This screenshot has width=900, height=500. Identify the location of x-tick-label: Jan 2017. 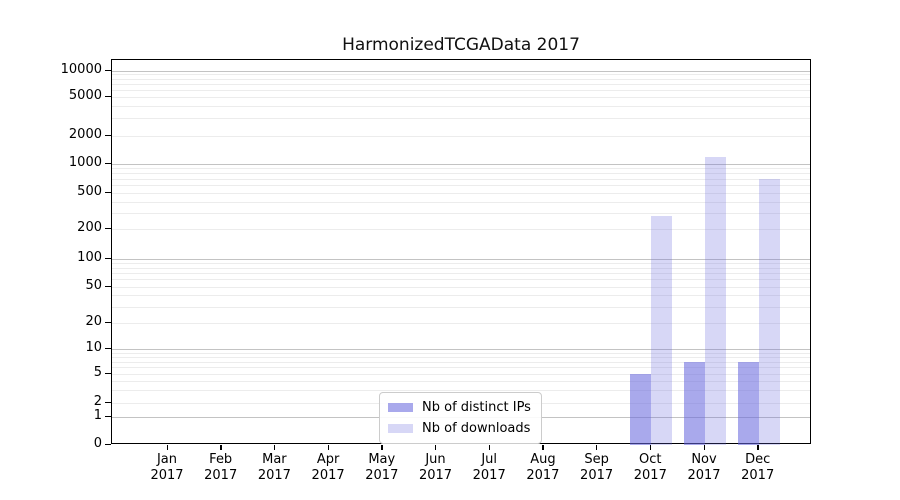
(167, 467).